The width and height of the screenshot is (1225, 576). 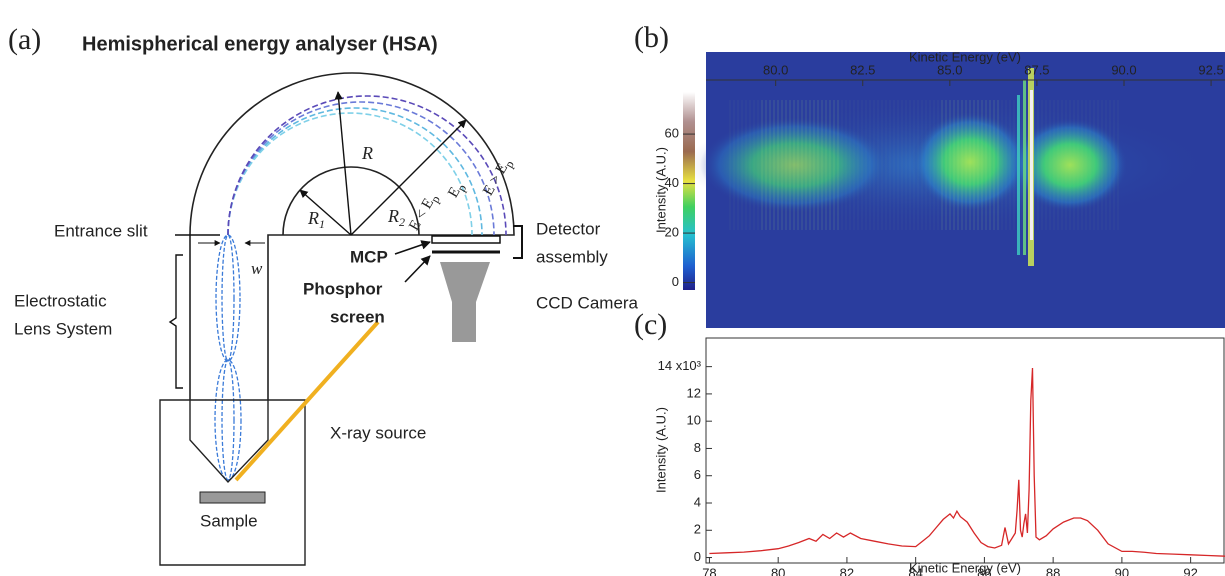 What do you see at coordinates (175, 321) in the screenshot?
I see `lens-bracket` at bounding box center [175, 321].